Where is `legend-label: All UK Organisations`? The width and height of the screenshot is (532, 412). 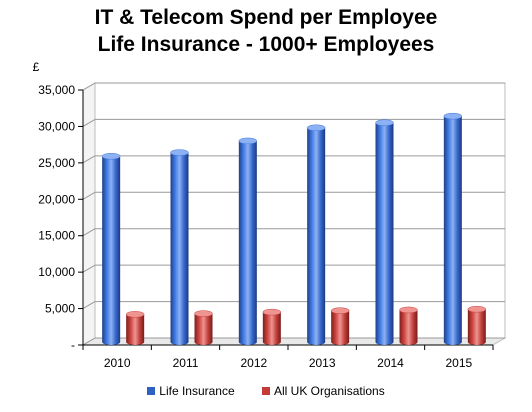
legend-label: All UK Organisations is located at coordinates (329, 391).